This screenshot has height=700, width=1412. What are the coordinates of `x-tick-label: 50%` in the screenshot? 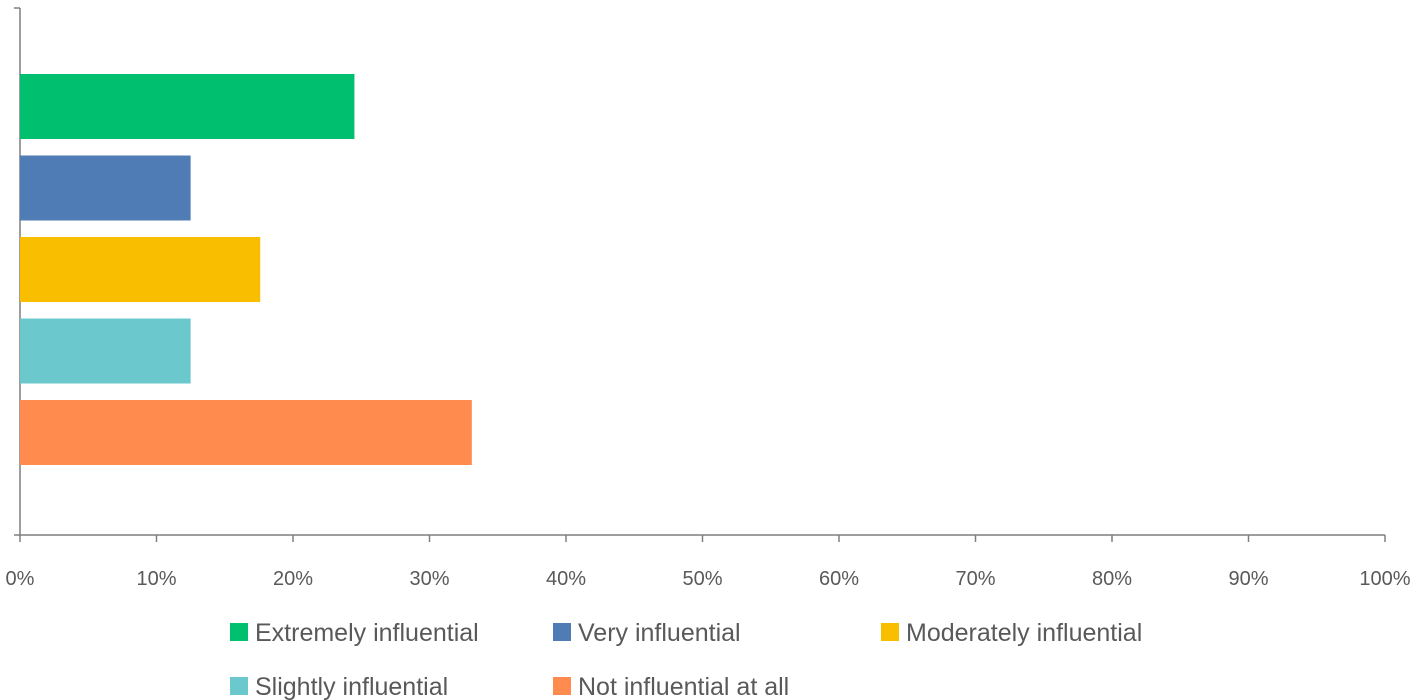 It's located at (702, 579).